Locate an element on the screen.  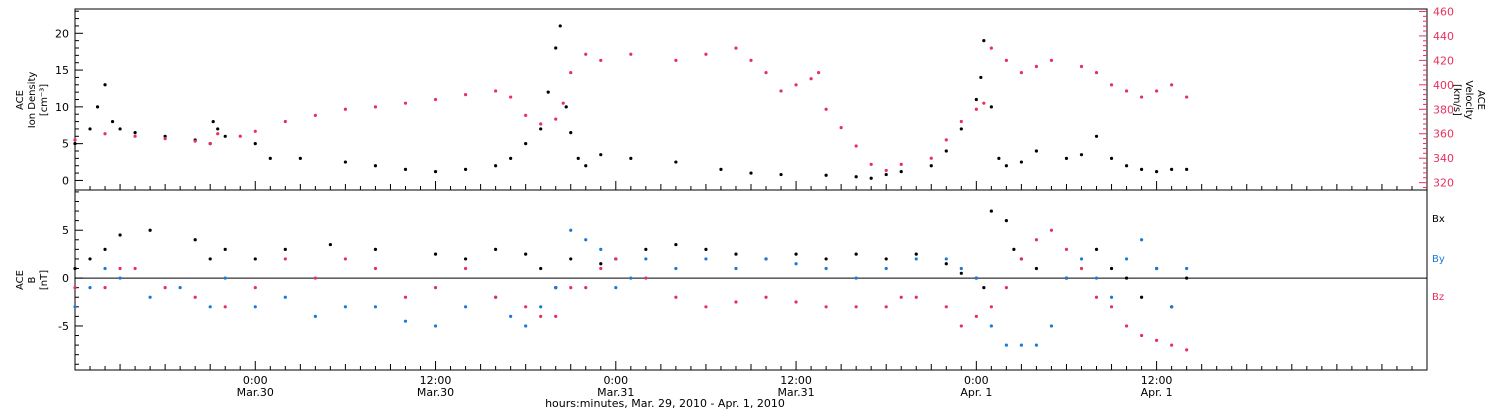
top-right-tick-label: 400 is located at coordinates (1443, 85).